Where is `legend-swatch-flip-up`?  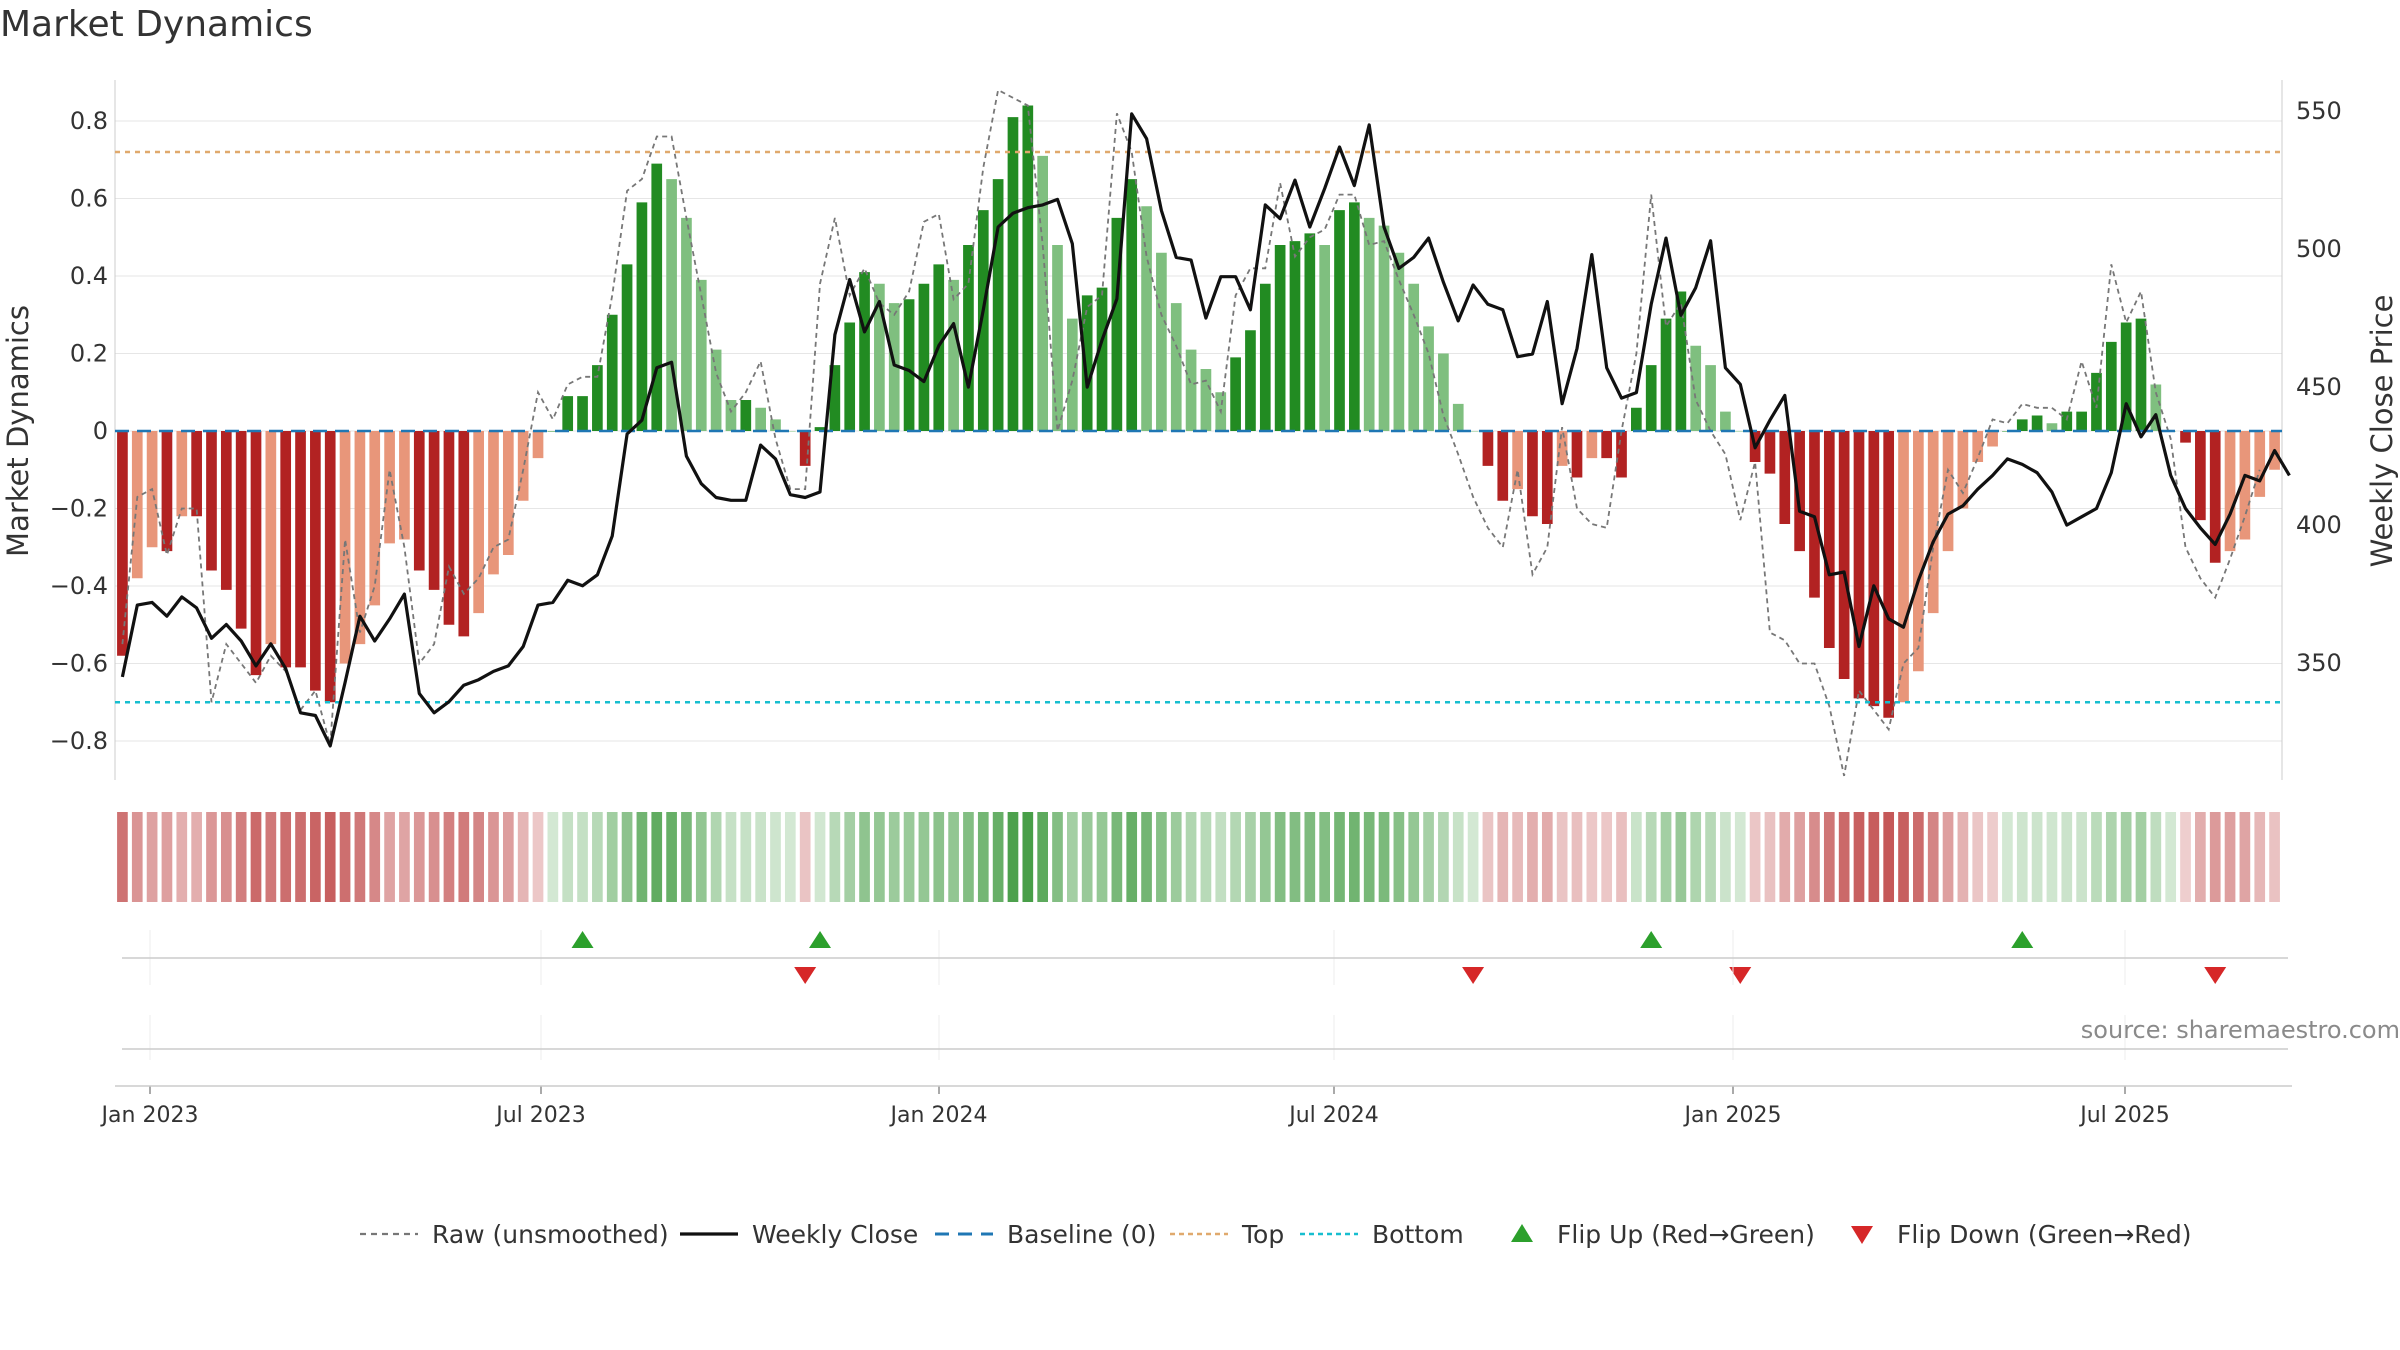 legend-swatch-flip-up is located at coordinates (1522, 1233).